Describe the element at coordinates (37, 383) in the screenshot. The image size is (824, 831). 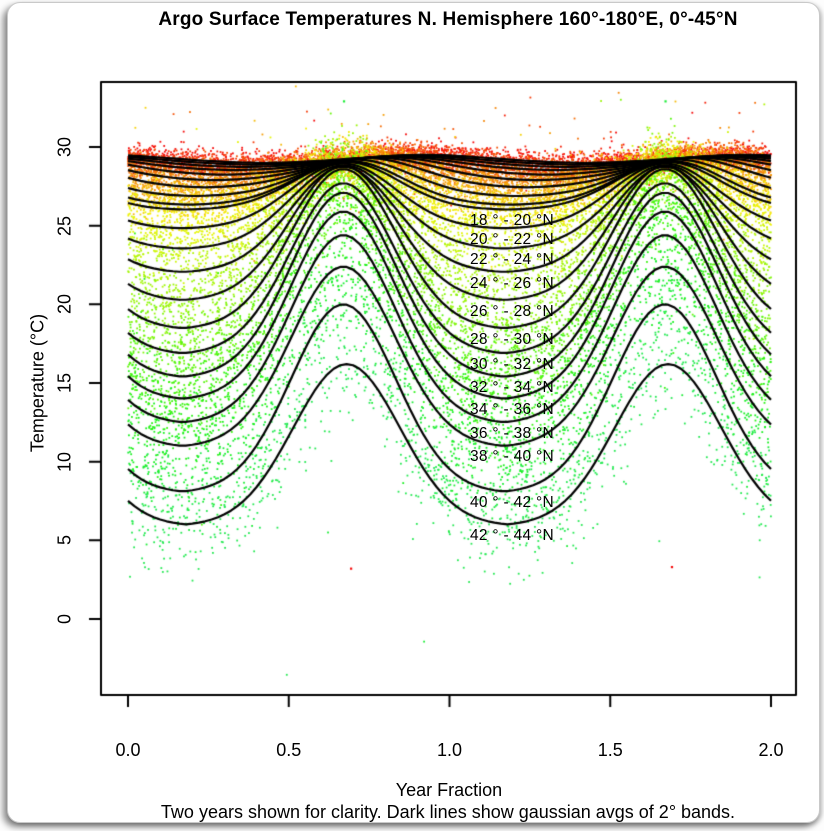
I see `y-axis-label: Temperature (°C)` at that location.